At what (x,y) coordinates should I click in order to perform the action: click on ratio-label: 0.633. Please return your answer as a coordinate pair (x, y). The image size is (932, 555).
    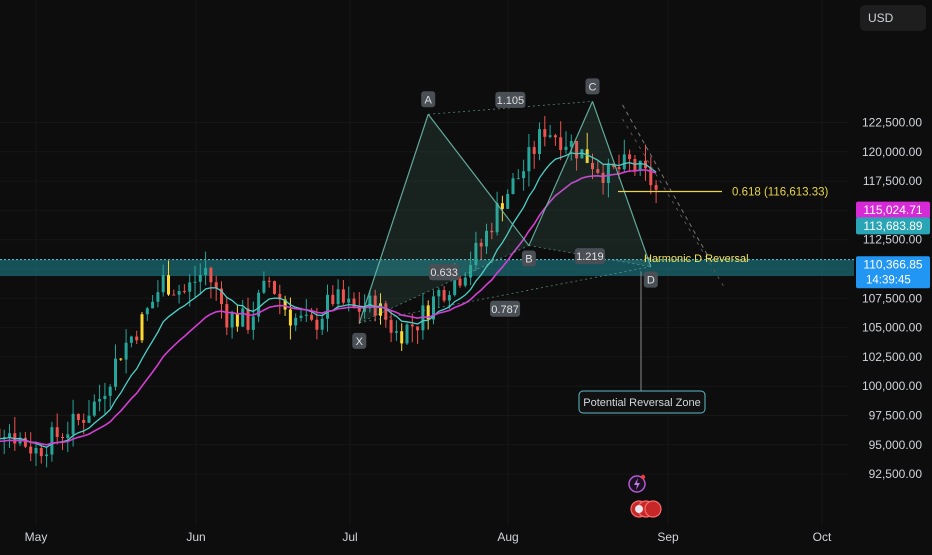
    Looking at the image, I should click on (444, 273).